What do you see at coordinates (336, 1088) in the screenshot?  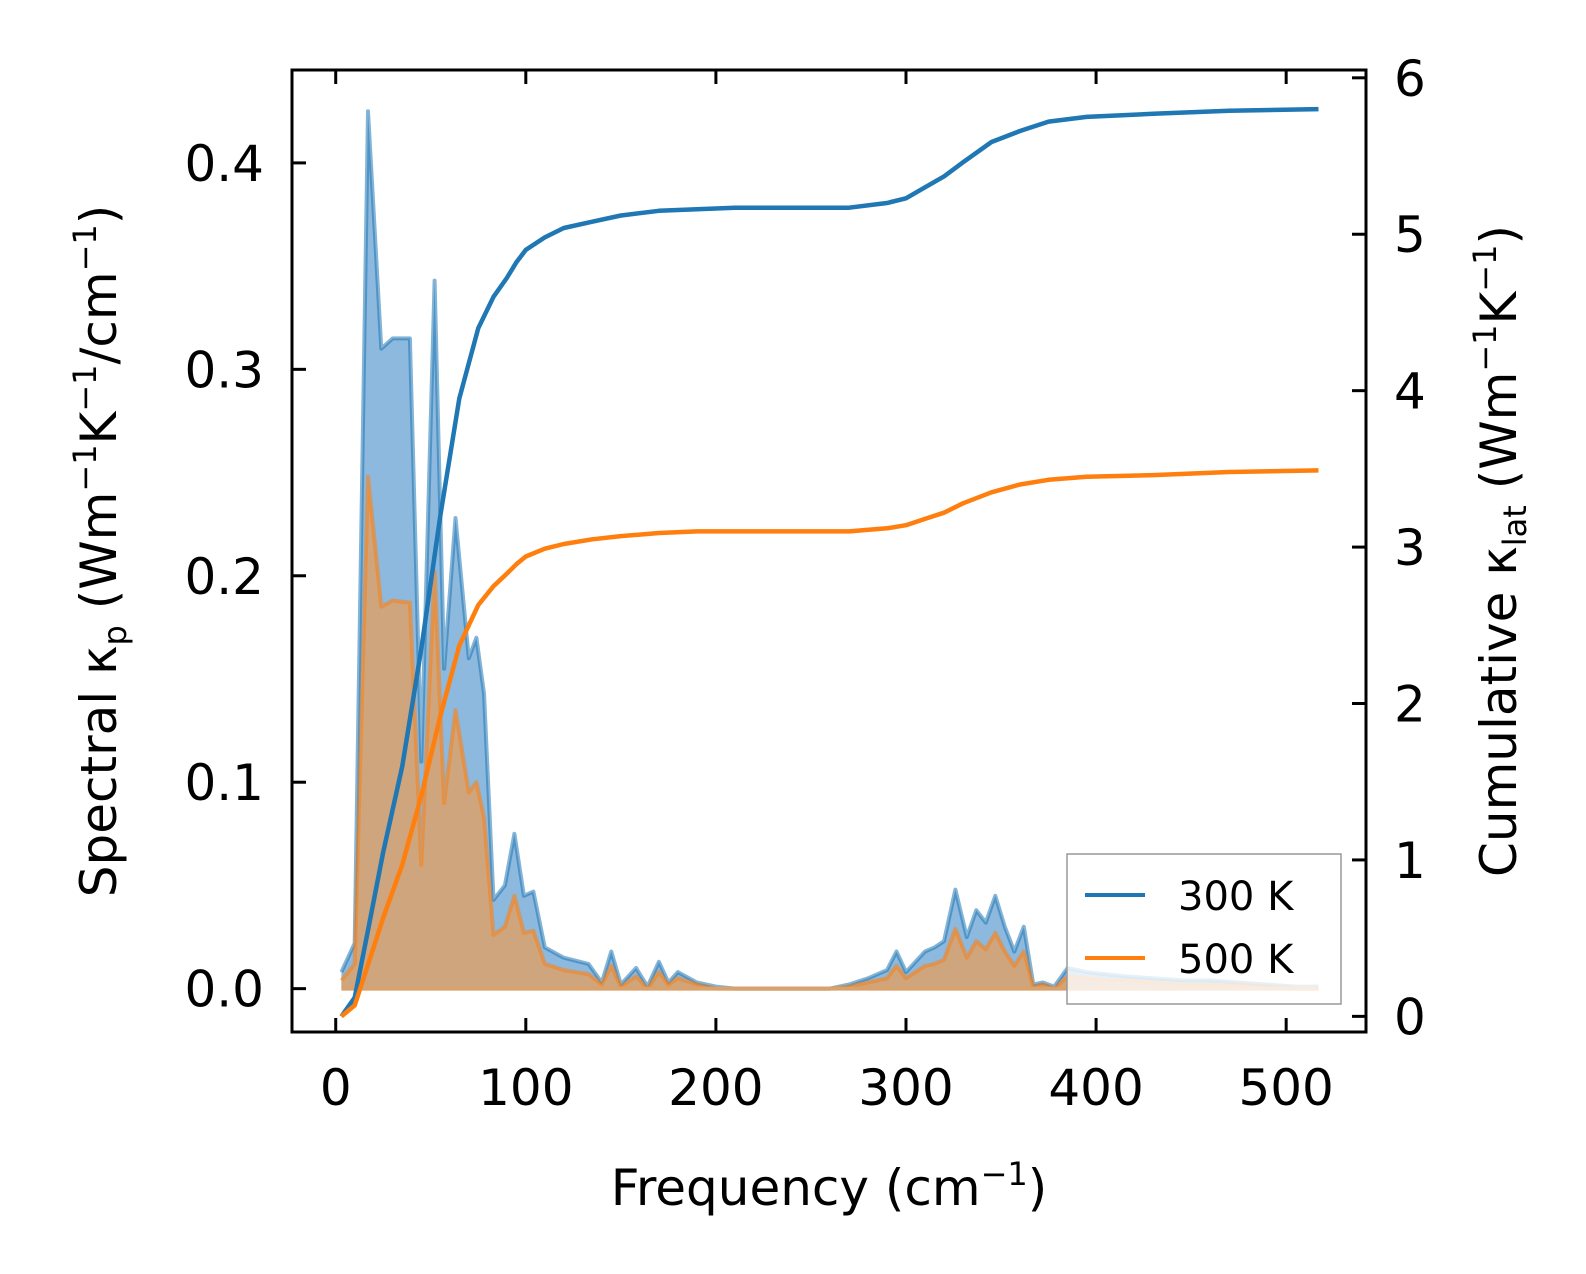 I see `x-tick-label: 0` at bounding box center [336, 1088].